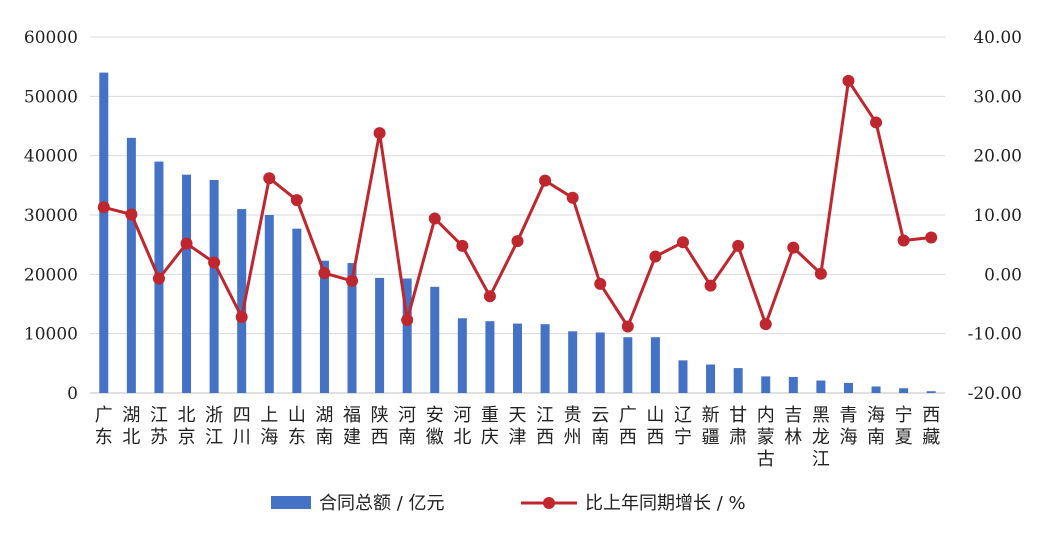  I want to click on legend-bar-label: 合同总额 / 亿元, so click(382, 503).